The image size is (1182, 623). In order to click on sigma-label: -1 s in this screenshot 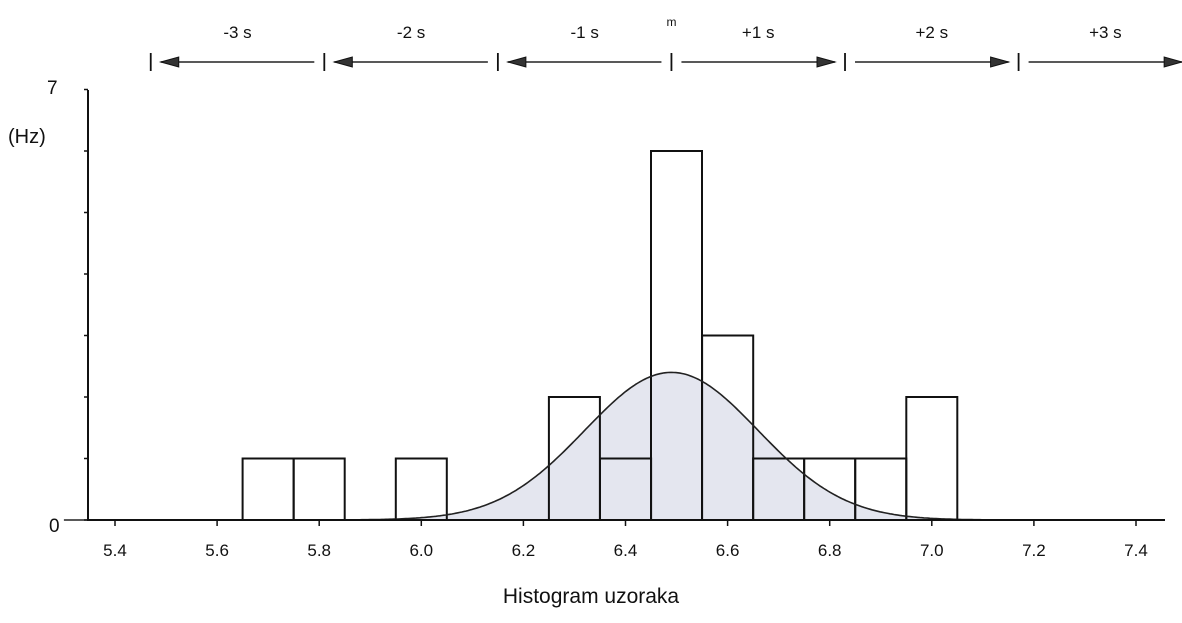, I will do `click(584, 32)`.